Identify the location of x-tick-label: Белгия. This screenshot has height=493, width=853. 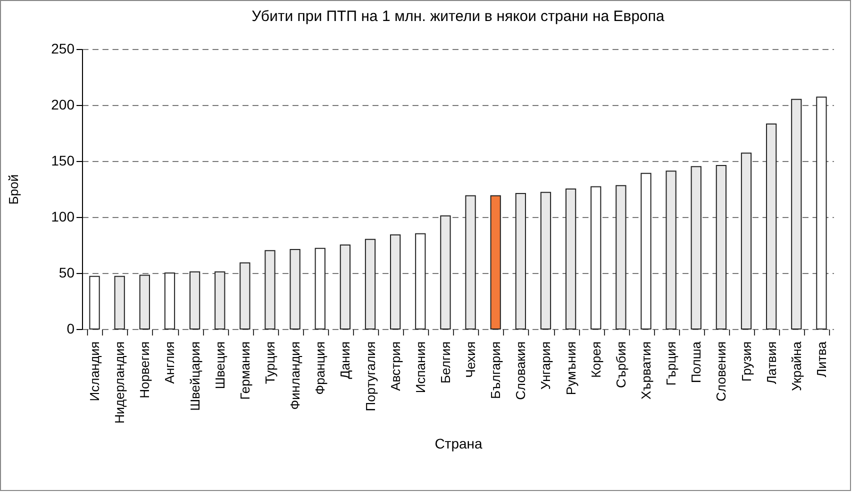
(445, 363).